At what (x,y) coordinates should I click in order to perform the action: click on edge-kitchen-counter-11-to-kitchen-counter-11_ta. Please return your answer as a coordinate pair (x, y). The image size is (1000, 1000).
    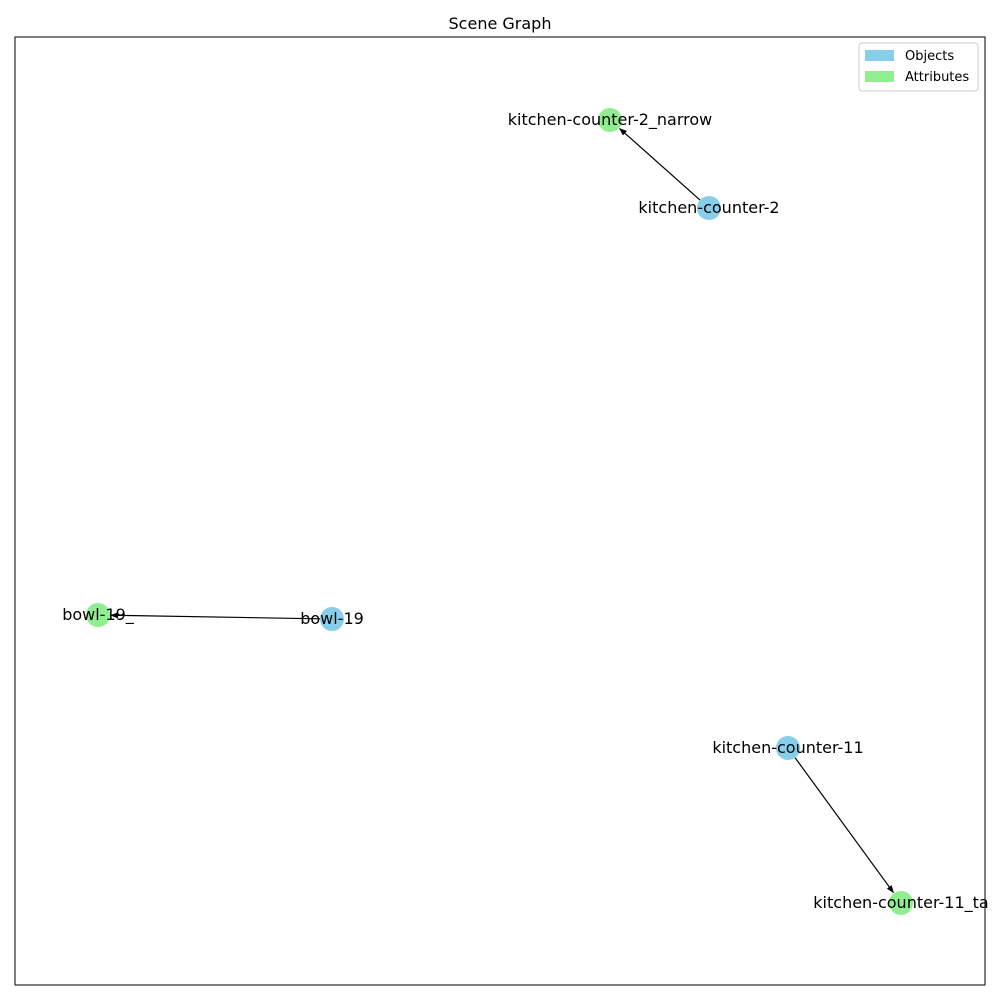
    Looking at the image, I should click on (844, 825).